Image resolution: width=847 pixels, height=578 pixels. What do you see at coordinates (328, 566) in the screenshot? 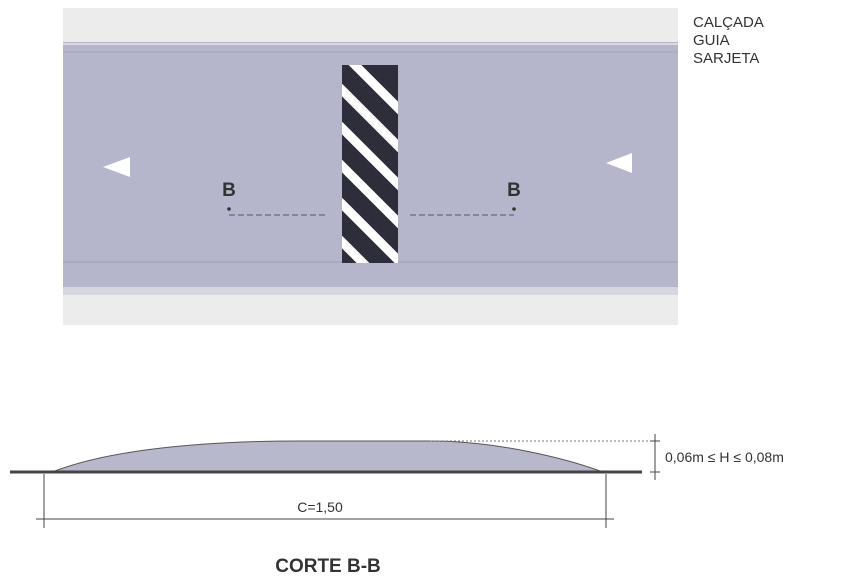
I see `section-title: CORTE B-B` at bounding box center [328, 566].